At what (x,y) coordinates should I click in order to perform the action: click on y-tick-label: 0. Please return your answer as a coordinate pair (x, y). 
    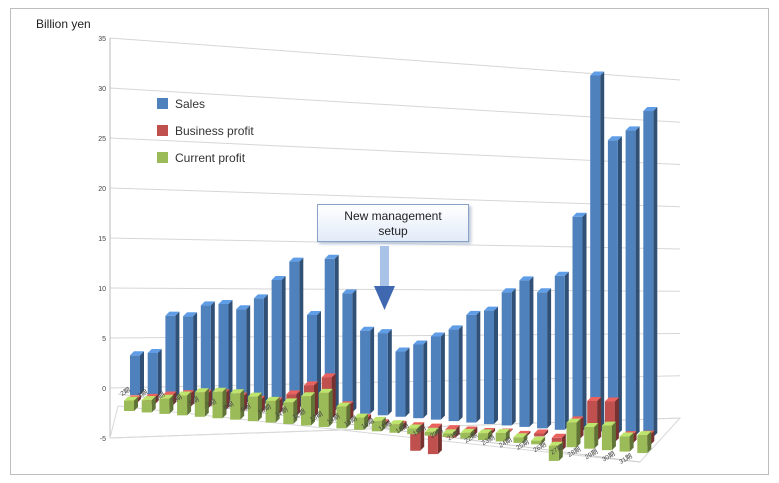
    Looking at the image, I should click on (104, 389).